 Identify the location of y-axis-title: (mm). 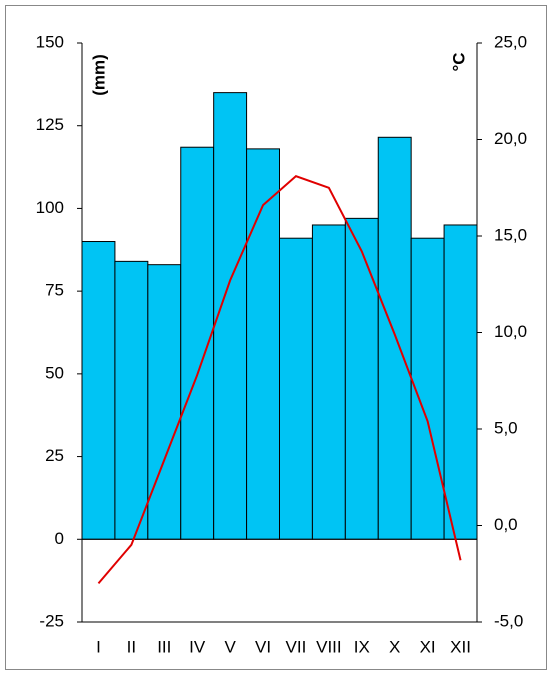
(98, 75).